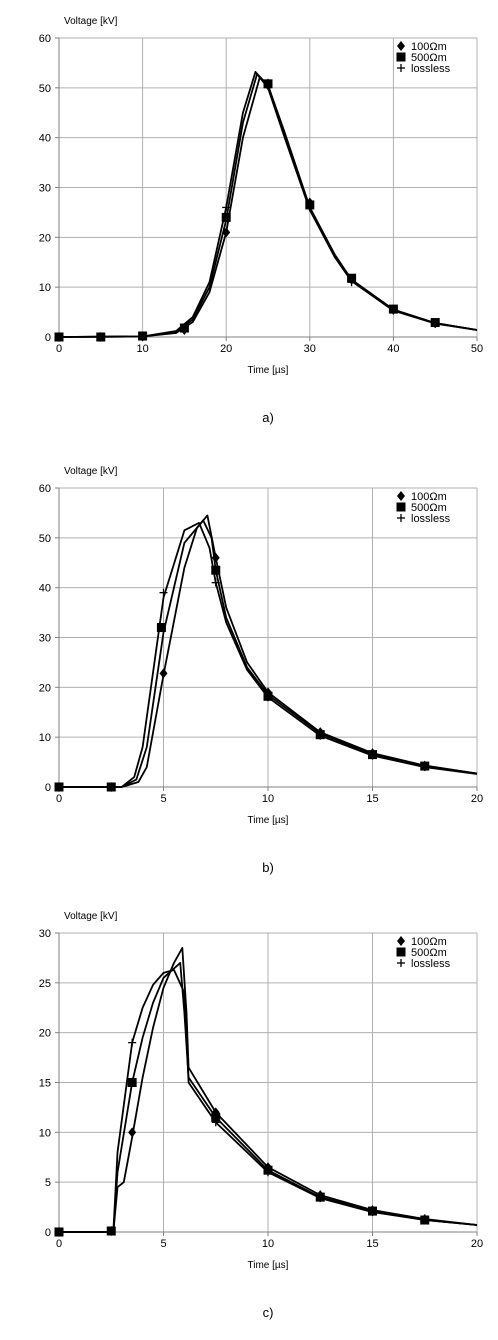 The width and height of the screenshot is (498, 1340). Describe the element at coordinates (477, 349) in the screenshot. I see `x-tick-label: 50` at that location.